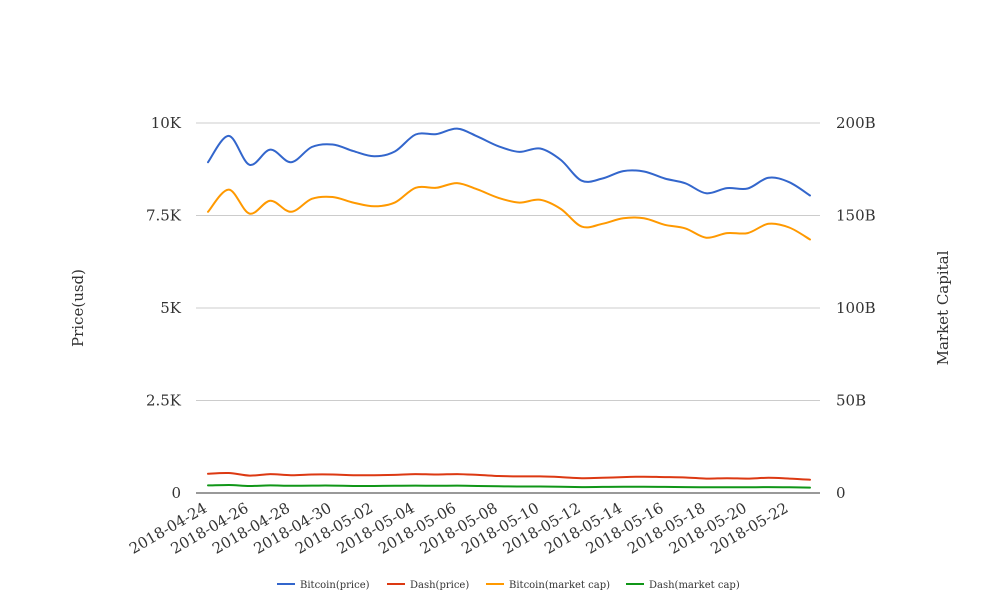 The image size is (1008, 616). Describe the element at coordinates (509, 486) in the screenshot. I see `series-line-dash-market-cap` at that location.